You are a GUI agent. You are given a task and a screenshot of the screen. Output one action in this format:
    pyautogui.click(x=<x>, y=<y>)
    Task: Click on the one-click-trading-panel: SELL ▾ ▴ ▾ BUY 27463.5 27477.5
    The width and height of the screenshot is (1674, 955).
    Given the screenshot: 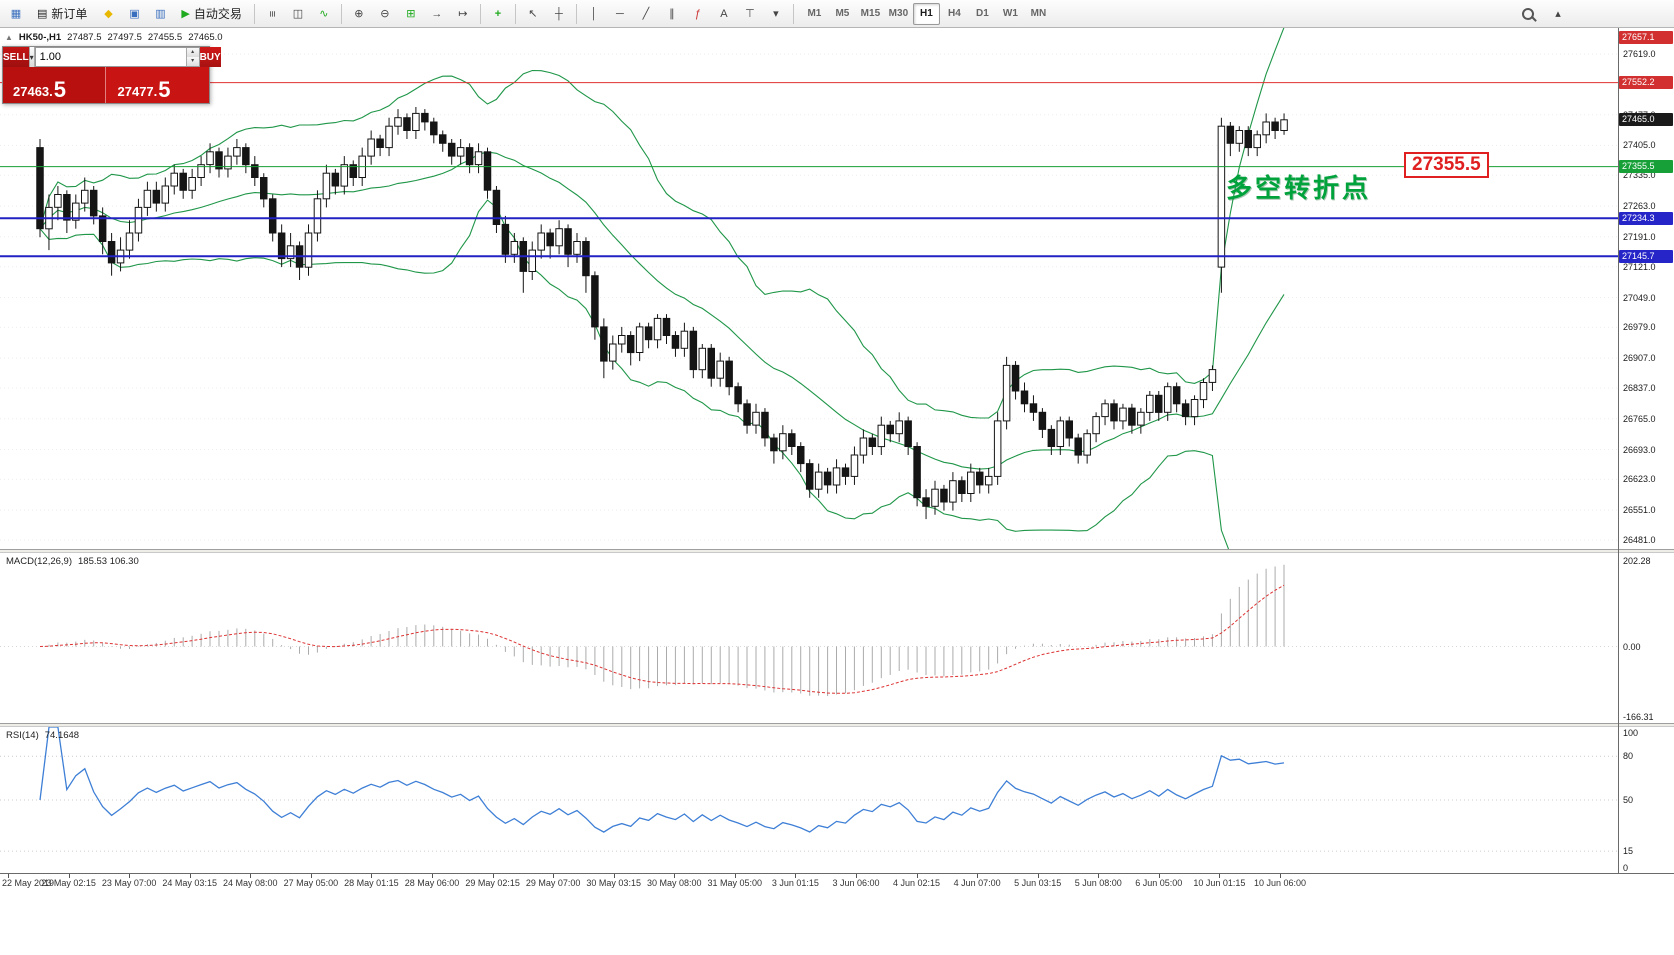 What is the action you would take?
    pyautogui.click(x=111, y=75)
    